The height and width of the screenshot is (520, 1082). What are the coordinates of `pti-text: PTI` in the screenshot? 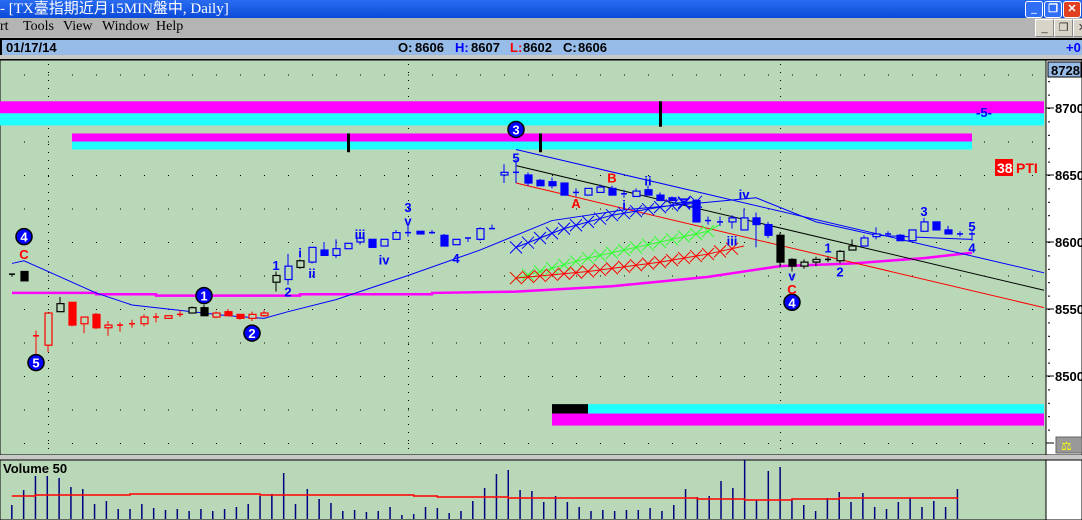 It's located at (1027, 168).